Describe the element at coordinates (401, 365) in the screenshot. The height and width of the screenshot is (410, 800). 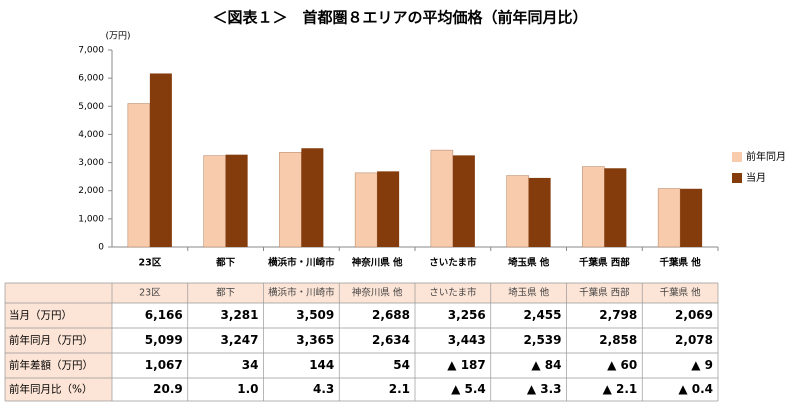
I see `table-cell: 54` at that location.